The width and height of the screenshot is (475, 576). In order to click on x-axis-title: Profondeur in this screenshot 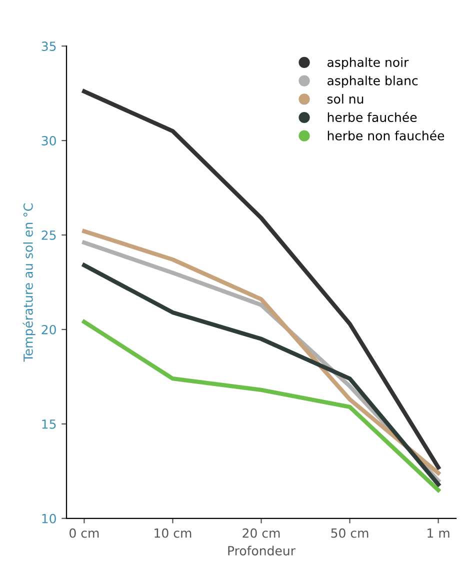, I will do `click(262, 551)`.